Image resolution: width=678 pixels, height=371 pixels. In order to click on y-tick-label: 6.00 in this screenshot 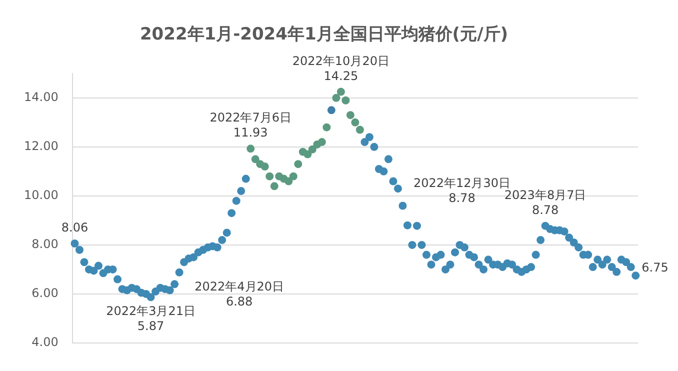, I will do `click(45, 293)`.